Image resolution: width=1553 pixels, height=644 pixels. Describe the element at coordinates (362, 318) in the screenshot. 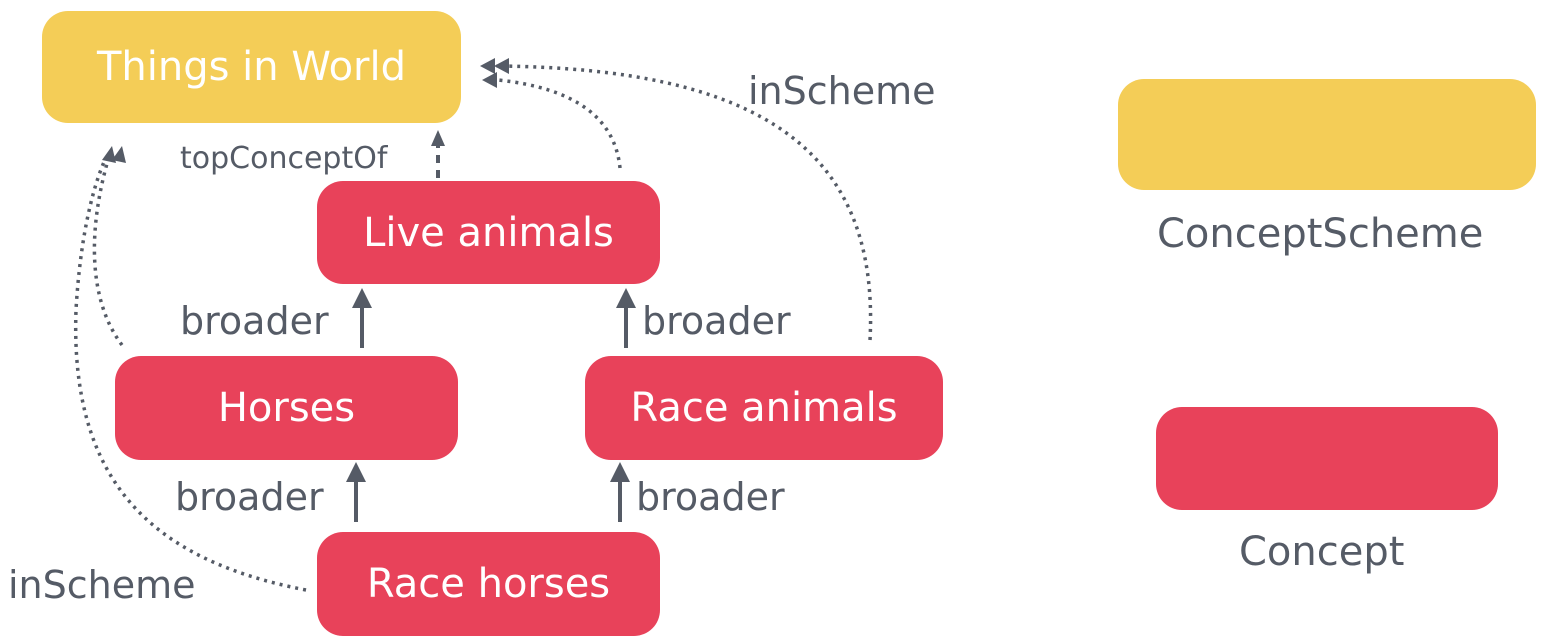

I see `broader-edge-horses-live` at that location.